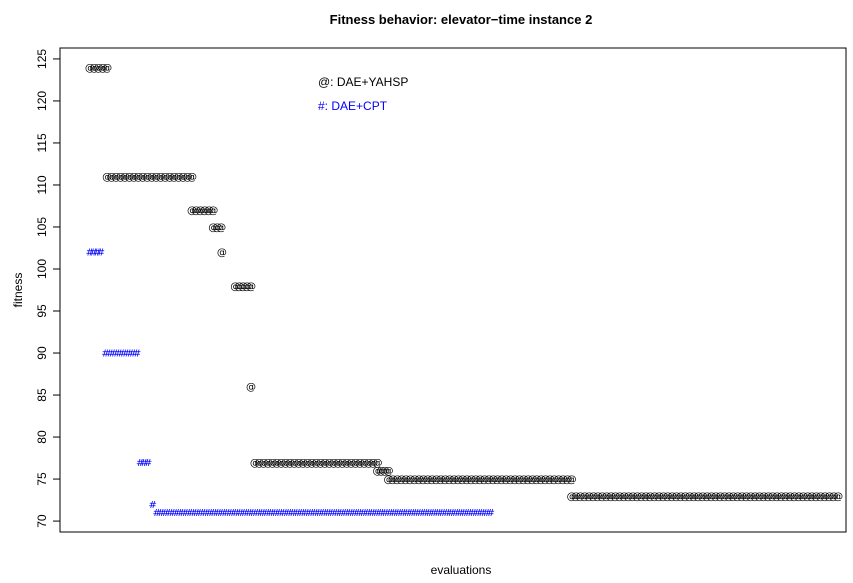 The height and width of the screenshot is (583, 853). What do you see at coordinates (42, 227) in the screenshot?
I see `y-tick-label-105: 105` at bounding box center [42, 227].